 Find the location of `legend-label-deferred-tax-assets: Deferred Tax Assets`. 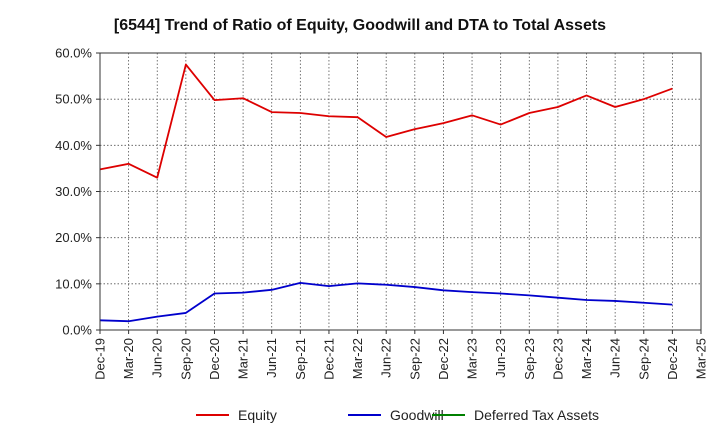

legend-label-deferred-tax-assets: Deferred Tax Assets is located at coordinates (536, 415).